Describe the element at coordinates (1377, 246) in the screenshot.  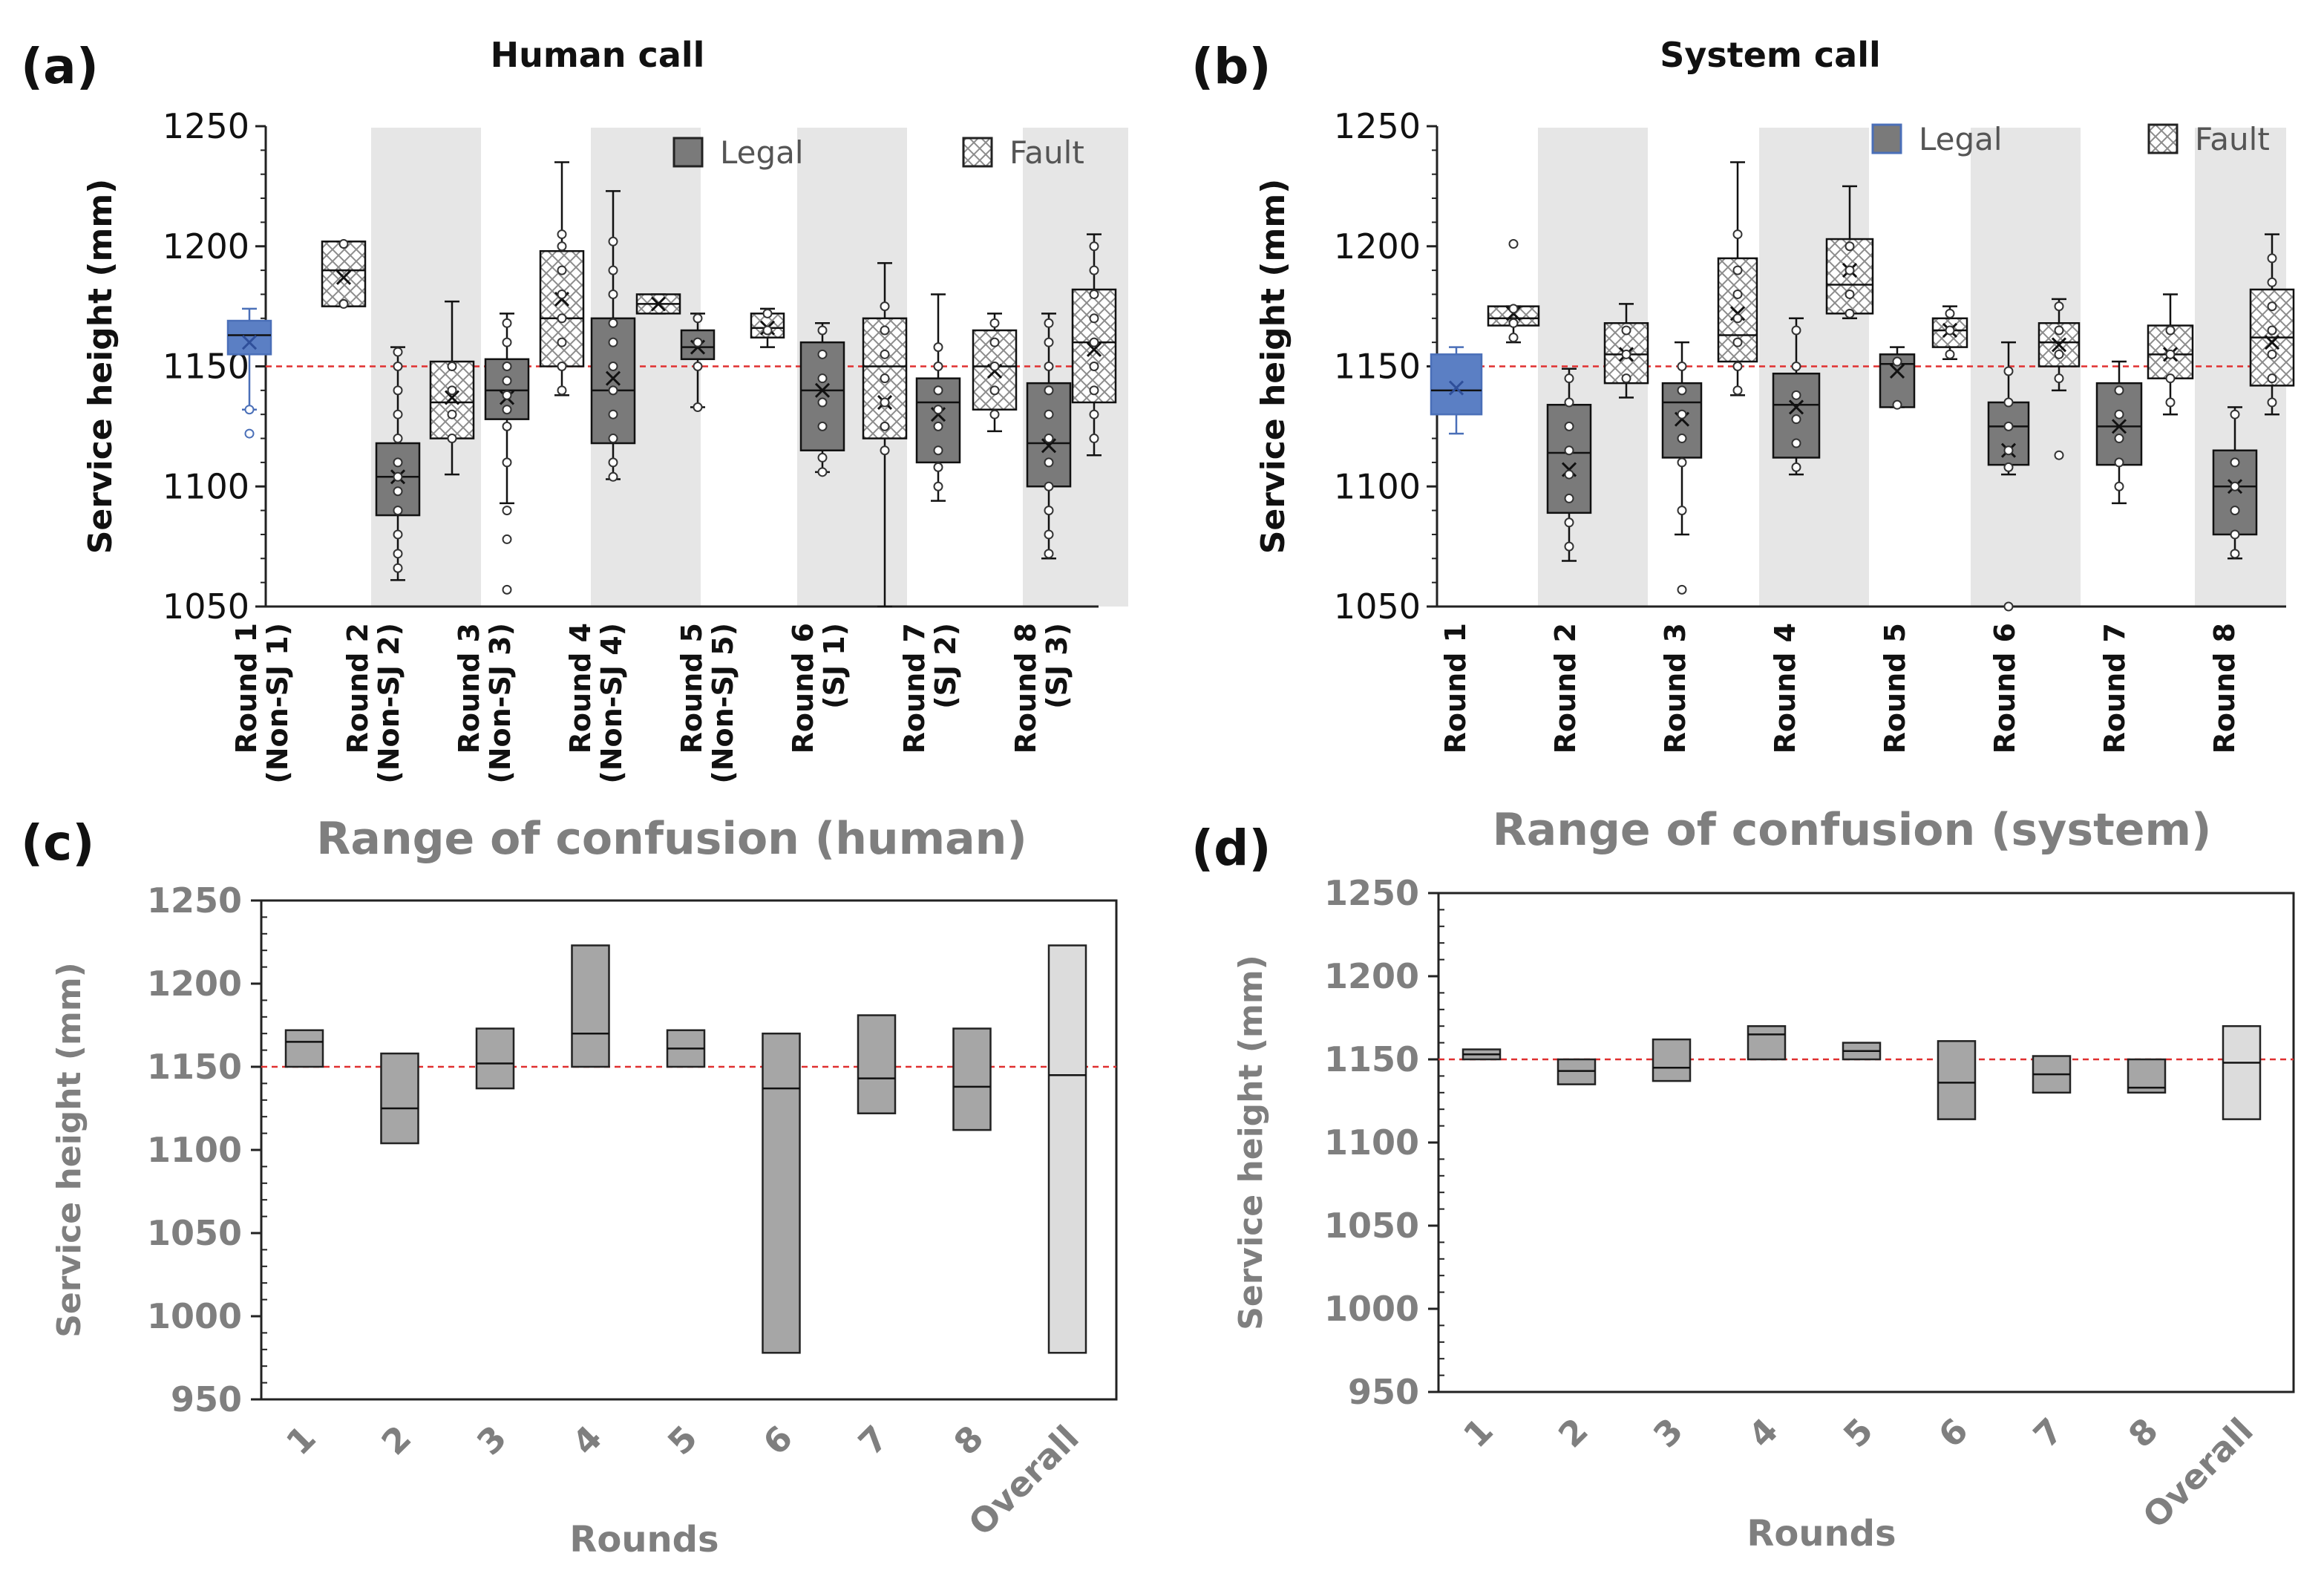
I see `y-tick-label: 1200` at that location.